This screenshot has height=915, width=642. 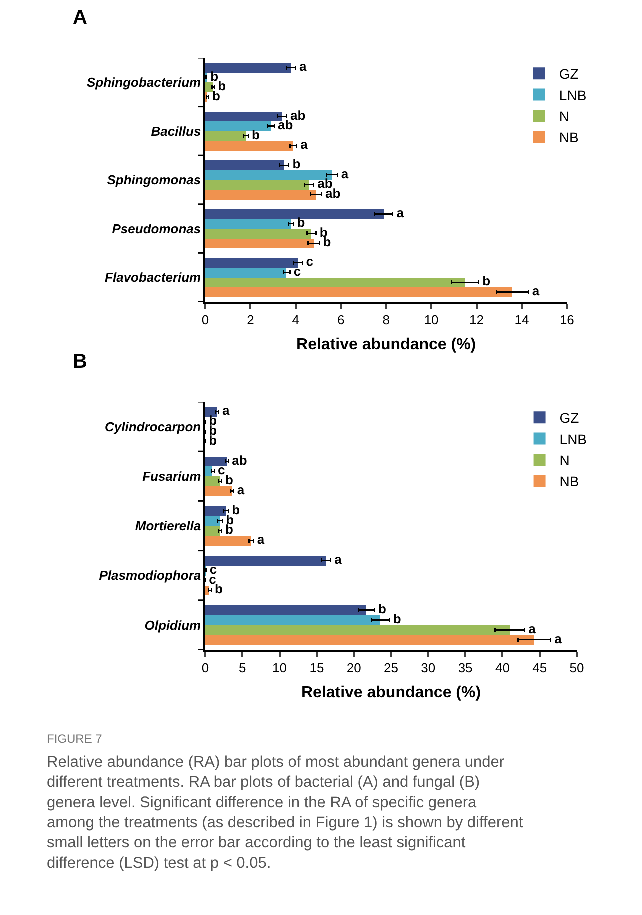 I want to click on chart-title: B, so click(x=80, y=362).